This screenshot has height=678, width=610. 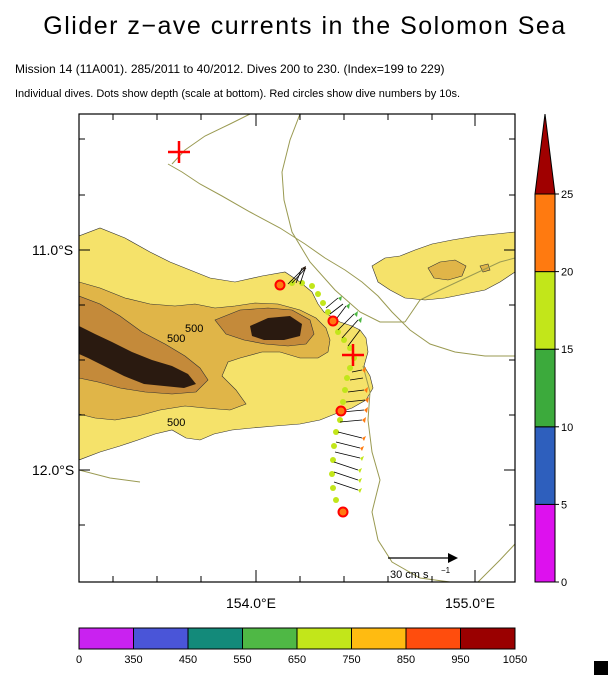 What do you see at coordinates (52, 250) in the screenshot?
I see `lat-label-11s: 11.0°S` at bounding box center [52, 250].